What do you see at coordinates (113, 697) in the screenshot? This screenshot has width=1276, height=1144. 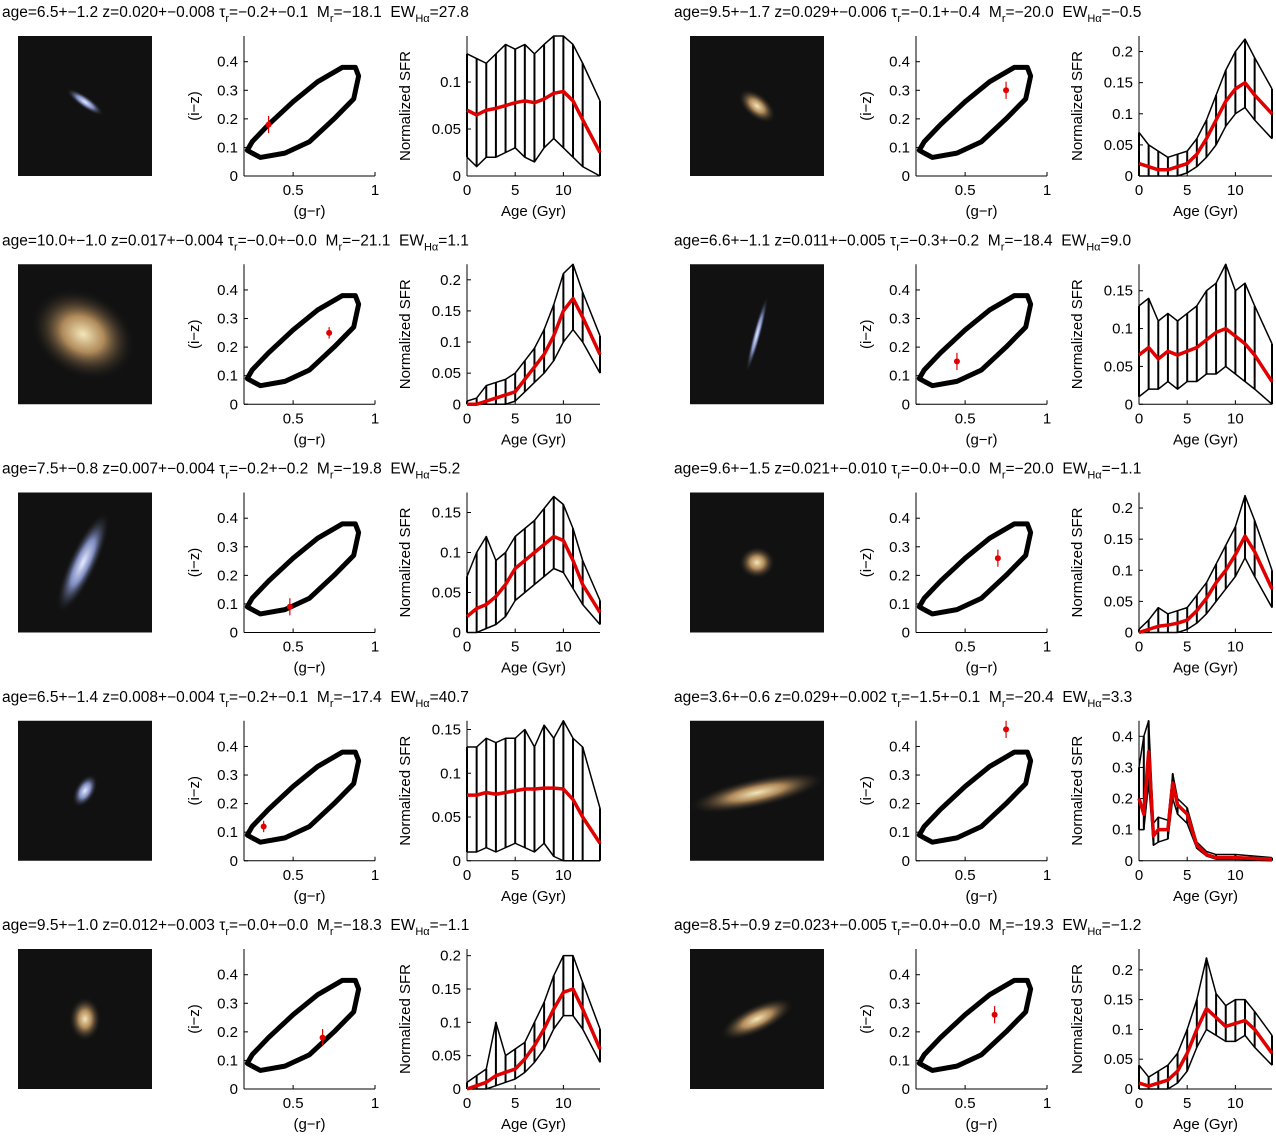 I see `title-text: age=6.5+−1.4 z=0.008+−0.004 τ` at bounding box center [113, 697].